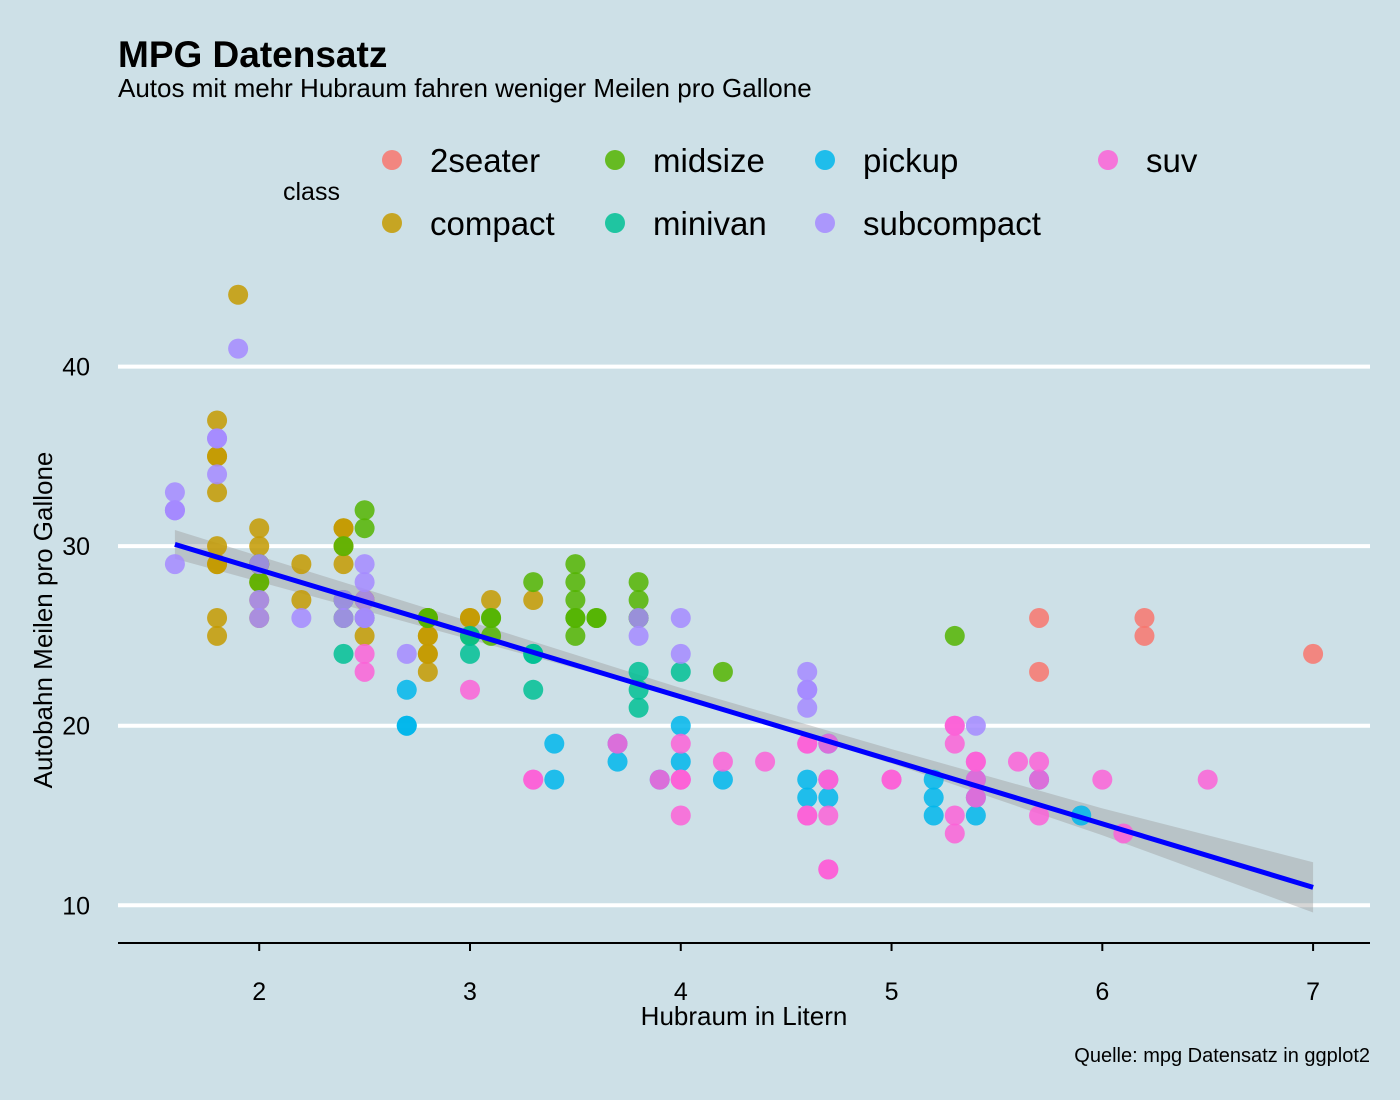 Image resolution: width=1400 pixels, height=1100 pixels. What do you see at coordinates (485, 160) in the screenshot?
I see `legend-label-2seater: 2seater` at bounding box center [485, 160].